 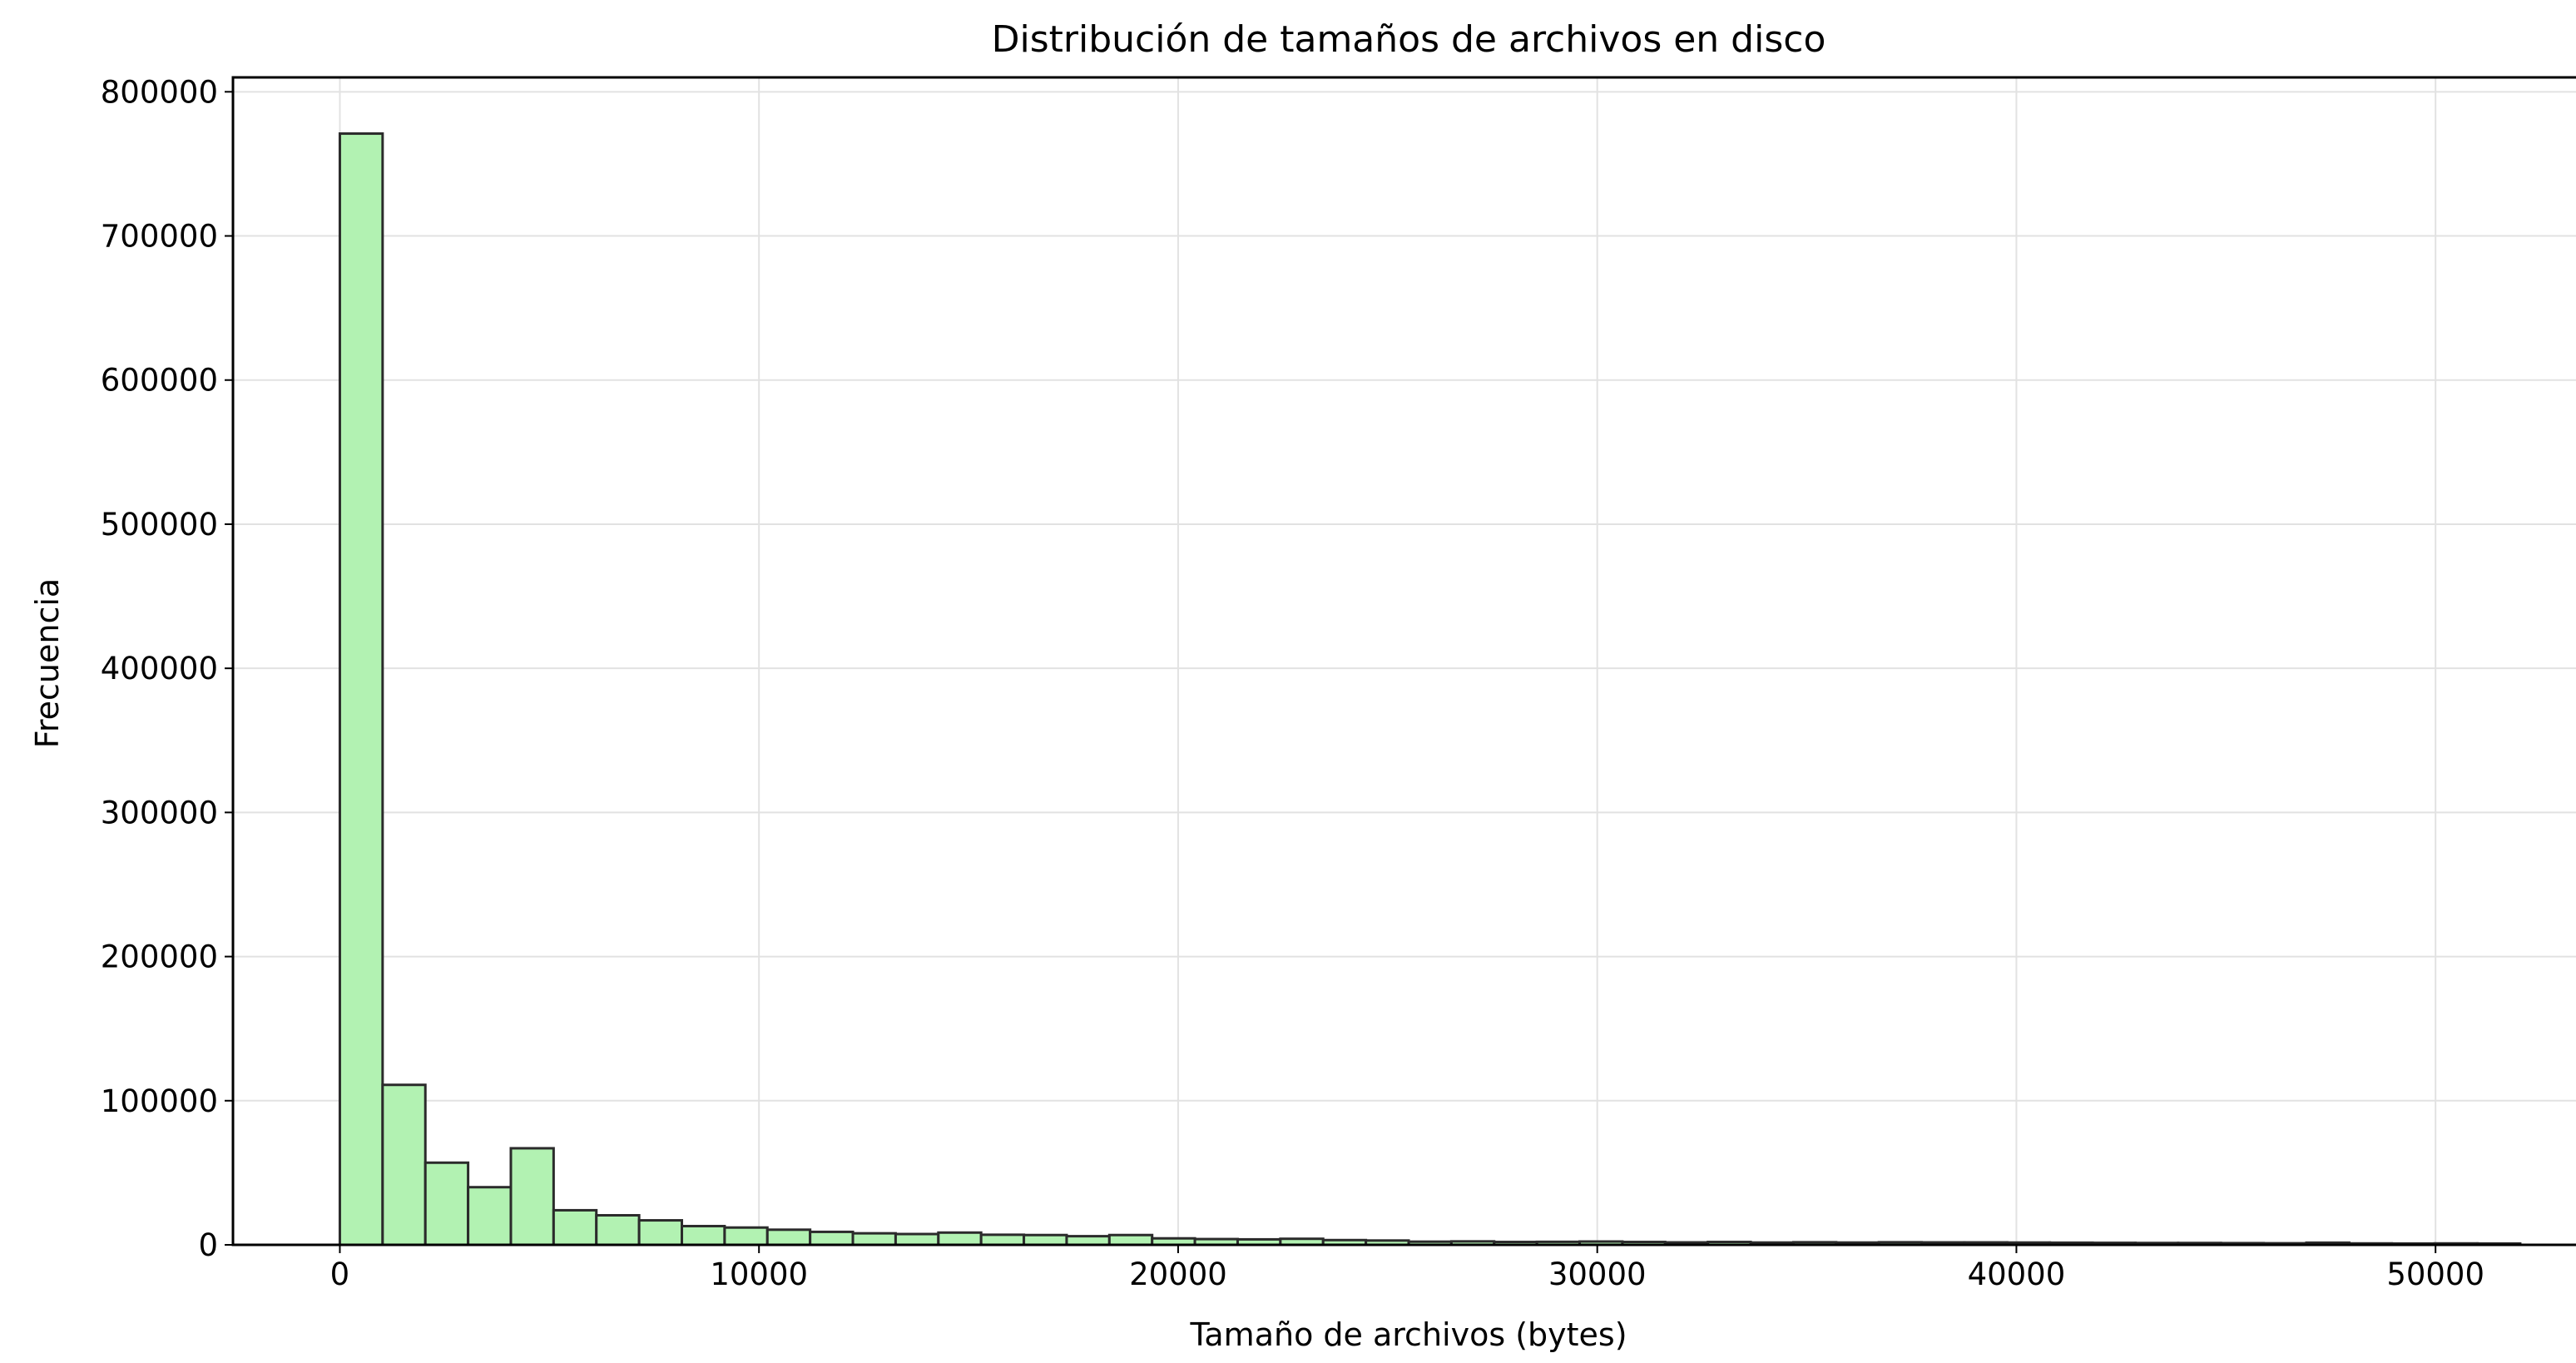 I want to click on y-tick-label: 300000, so click(x=159, y=812).